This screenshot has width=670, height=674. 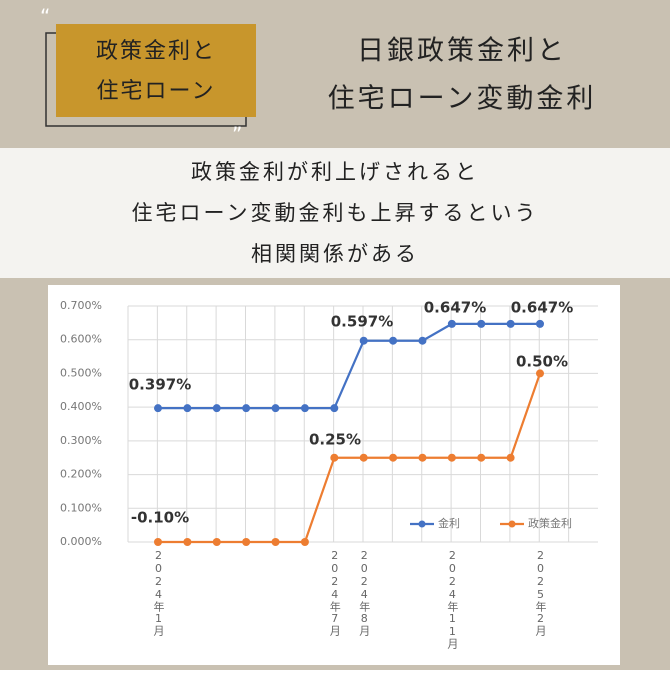 I want to click on tag-text: 政策金利と, so click(x=156, y=51).